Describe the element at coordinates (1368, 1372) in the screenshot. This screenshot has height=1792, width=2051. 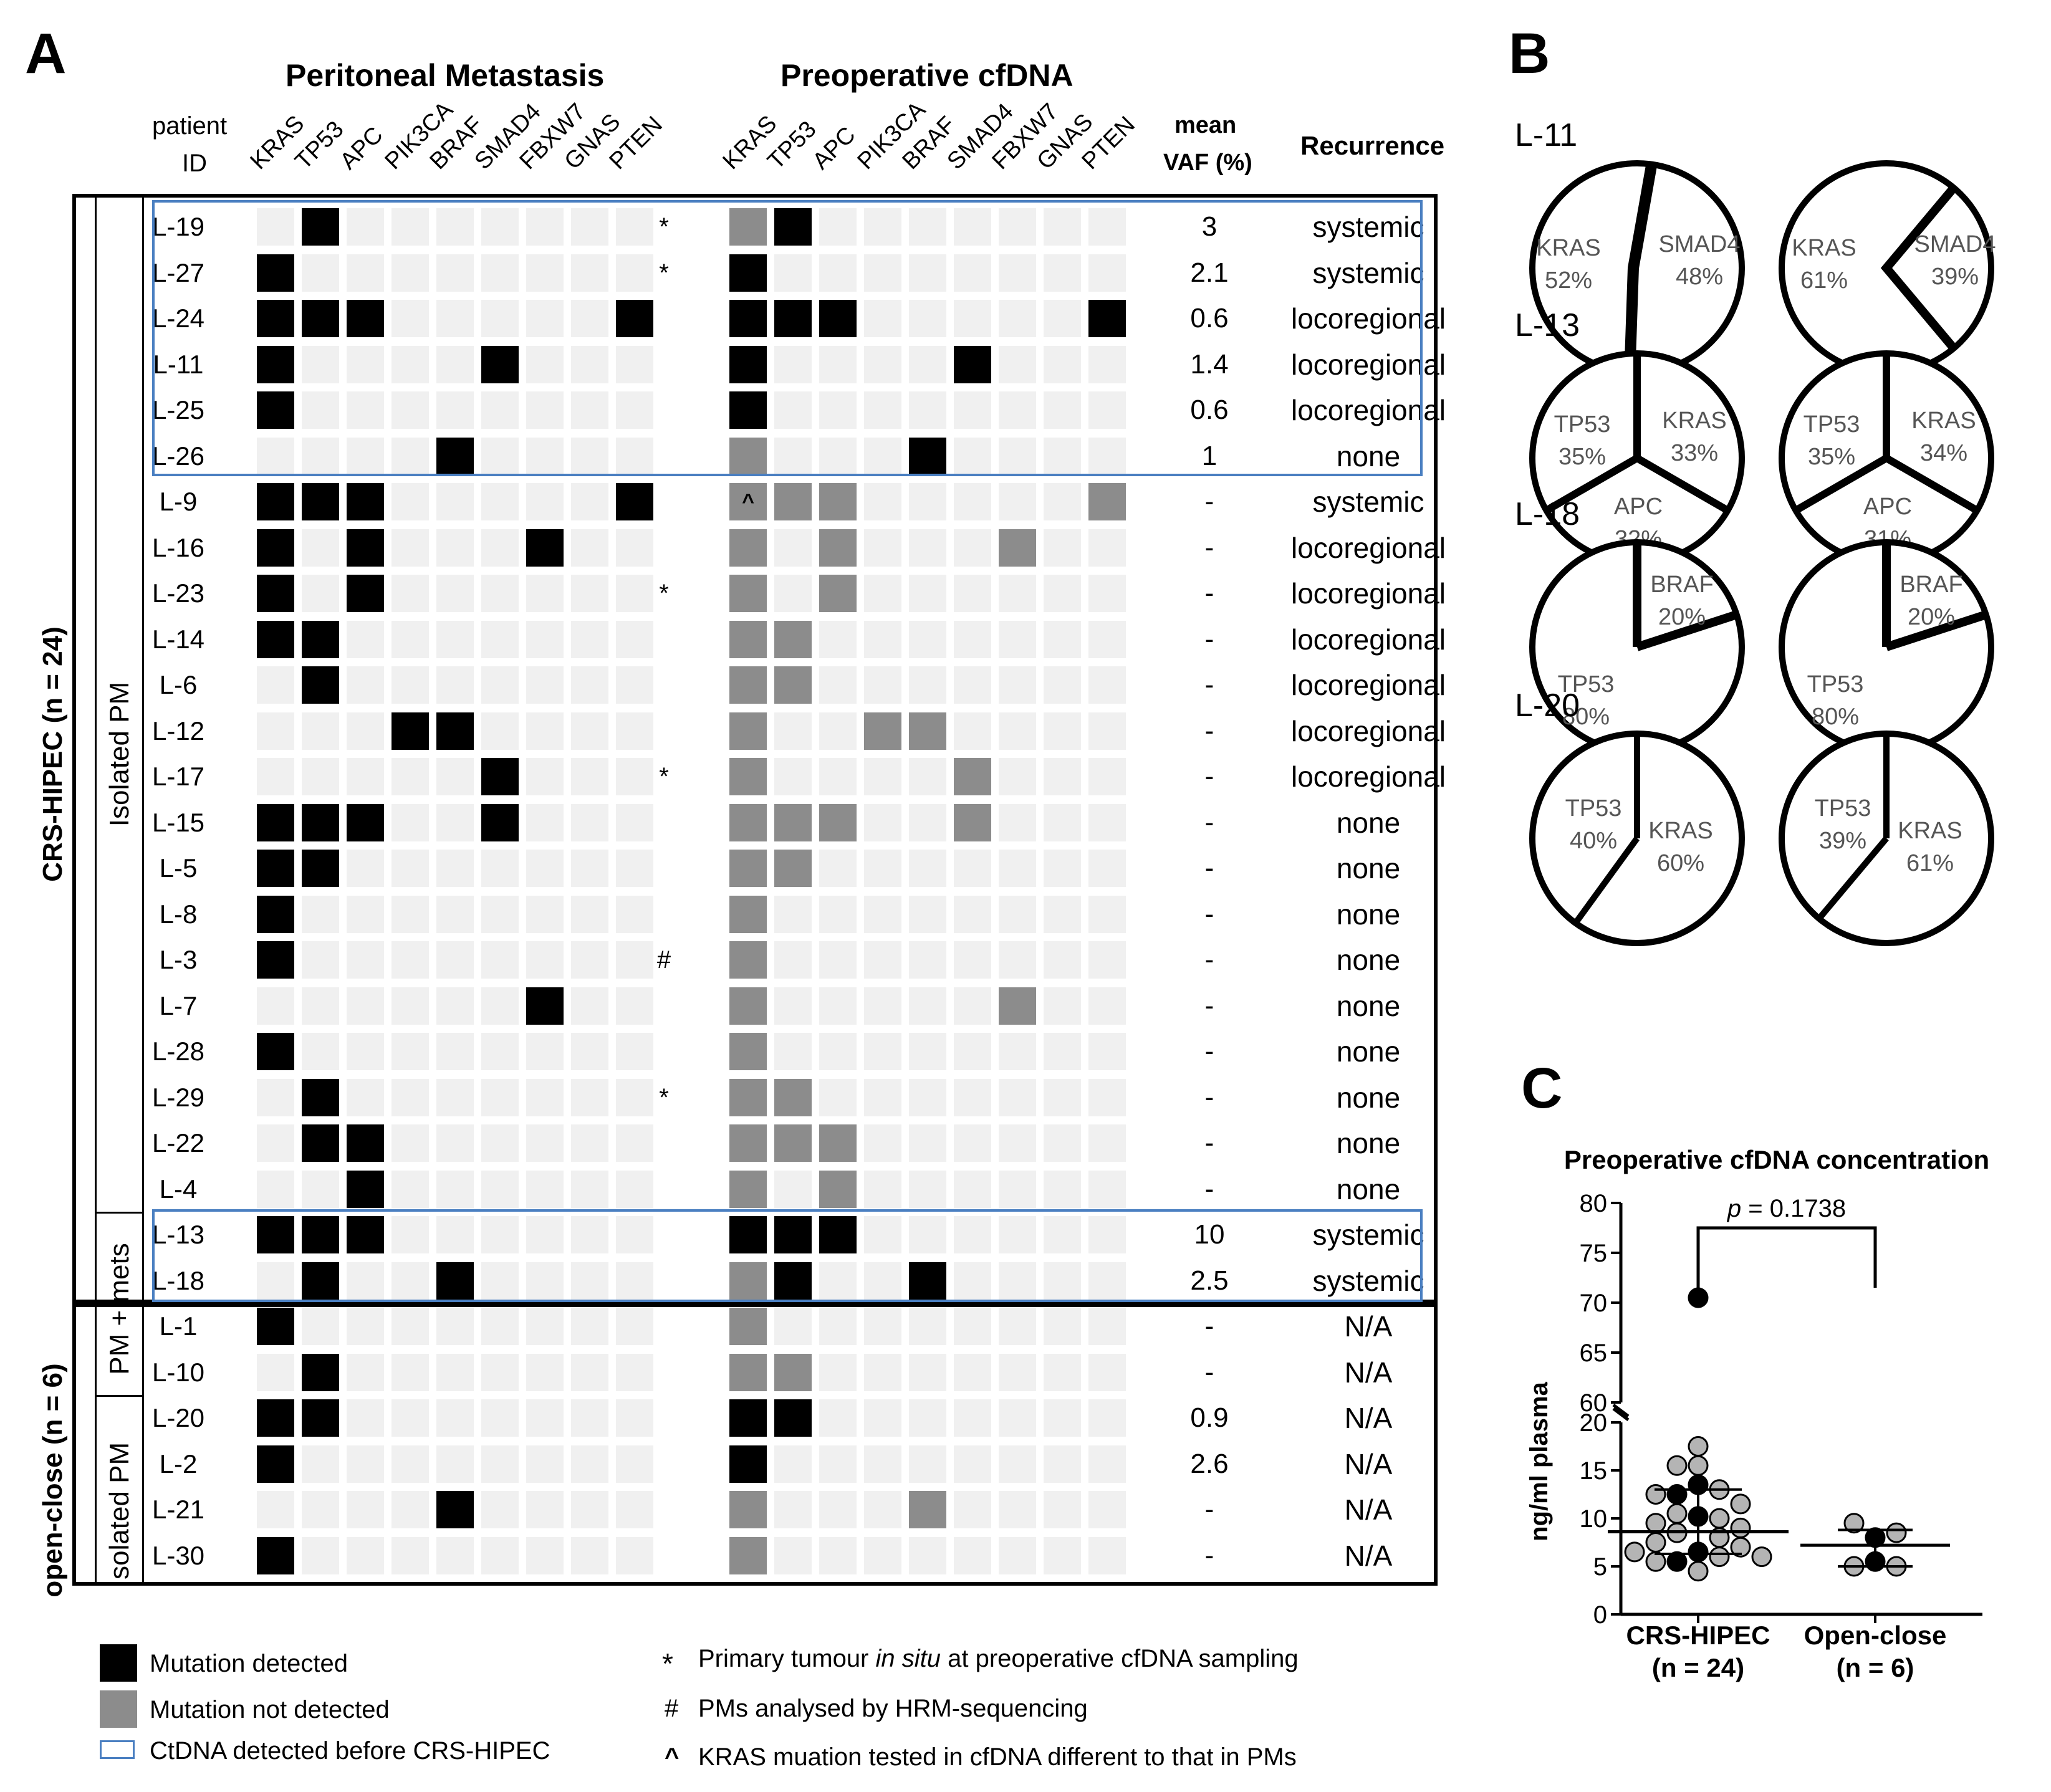
I see `recurrence-value: N/A` at that location.